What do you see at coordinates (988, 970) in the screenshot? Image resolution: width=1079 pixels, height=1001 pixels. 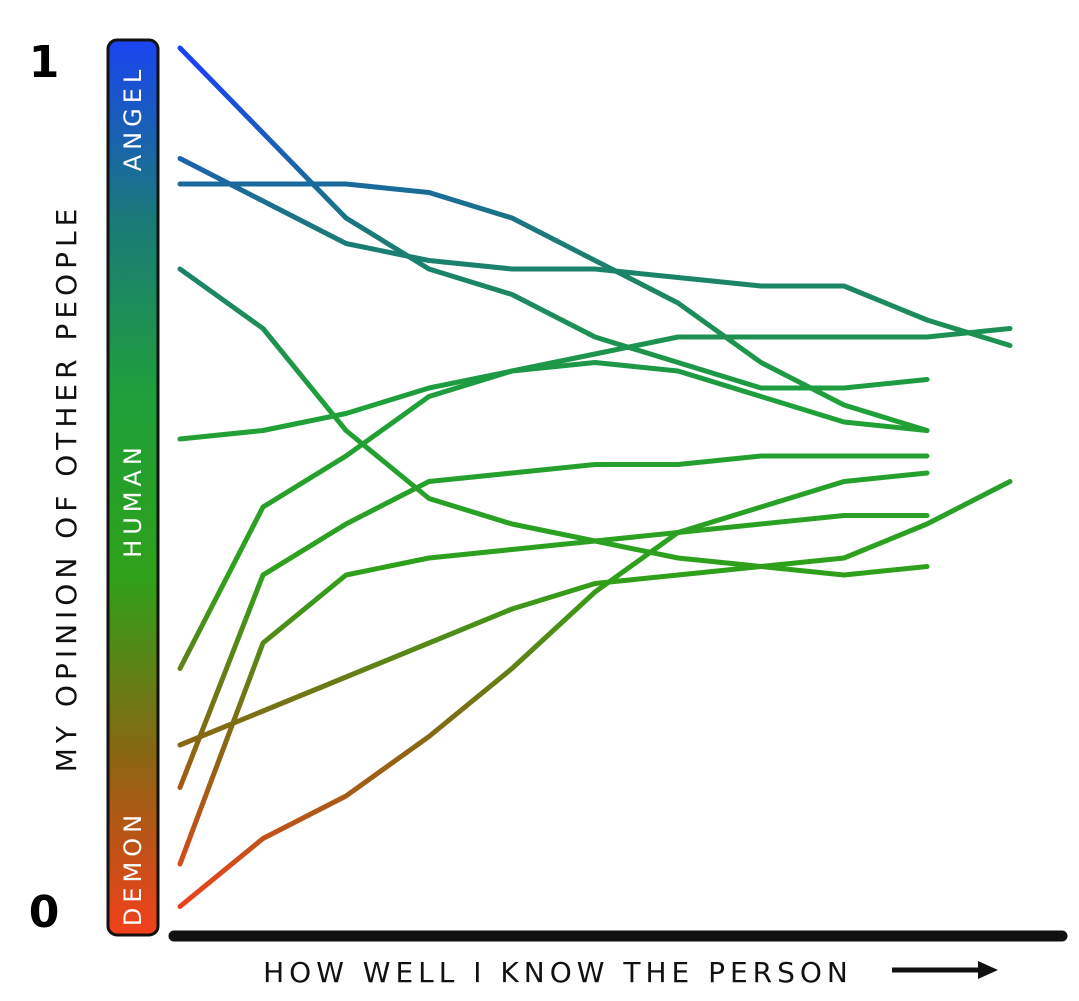 I see `arrow-head` at bounding box center [988, 970].